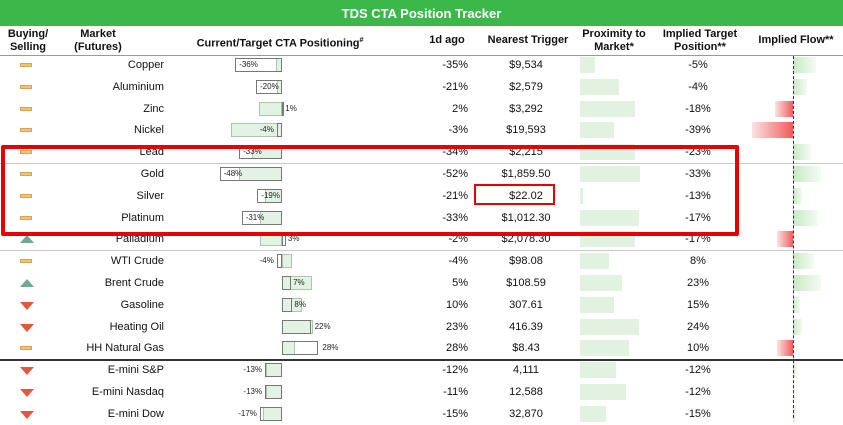 The image size is (843, 425). What do you see at coordinates (455, 152) in the screenshot?
I see `day-ago-value: -34%` at bounding box center [455, 152].